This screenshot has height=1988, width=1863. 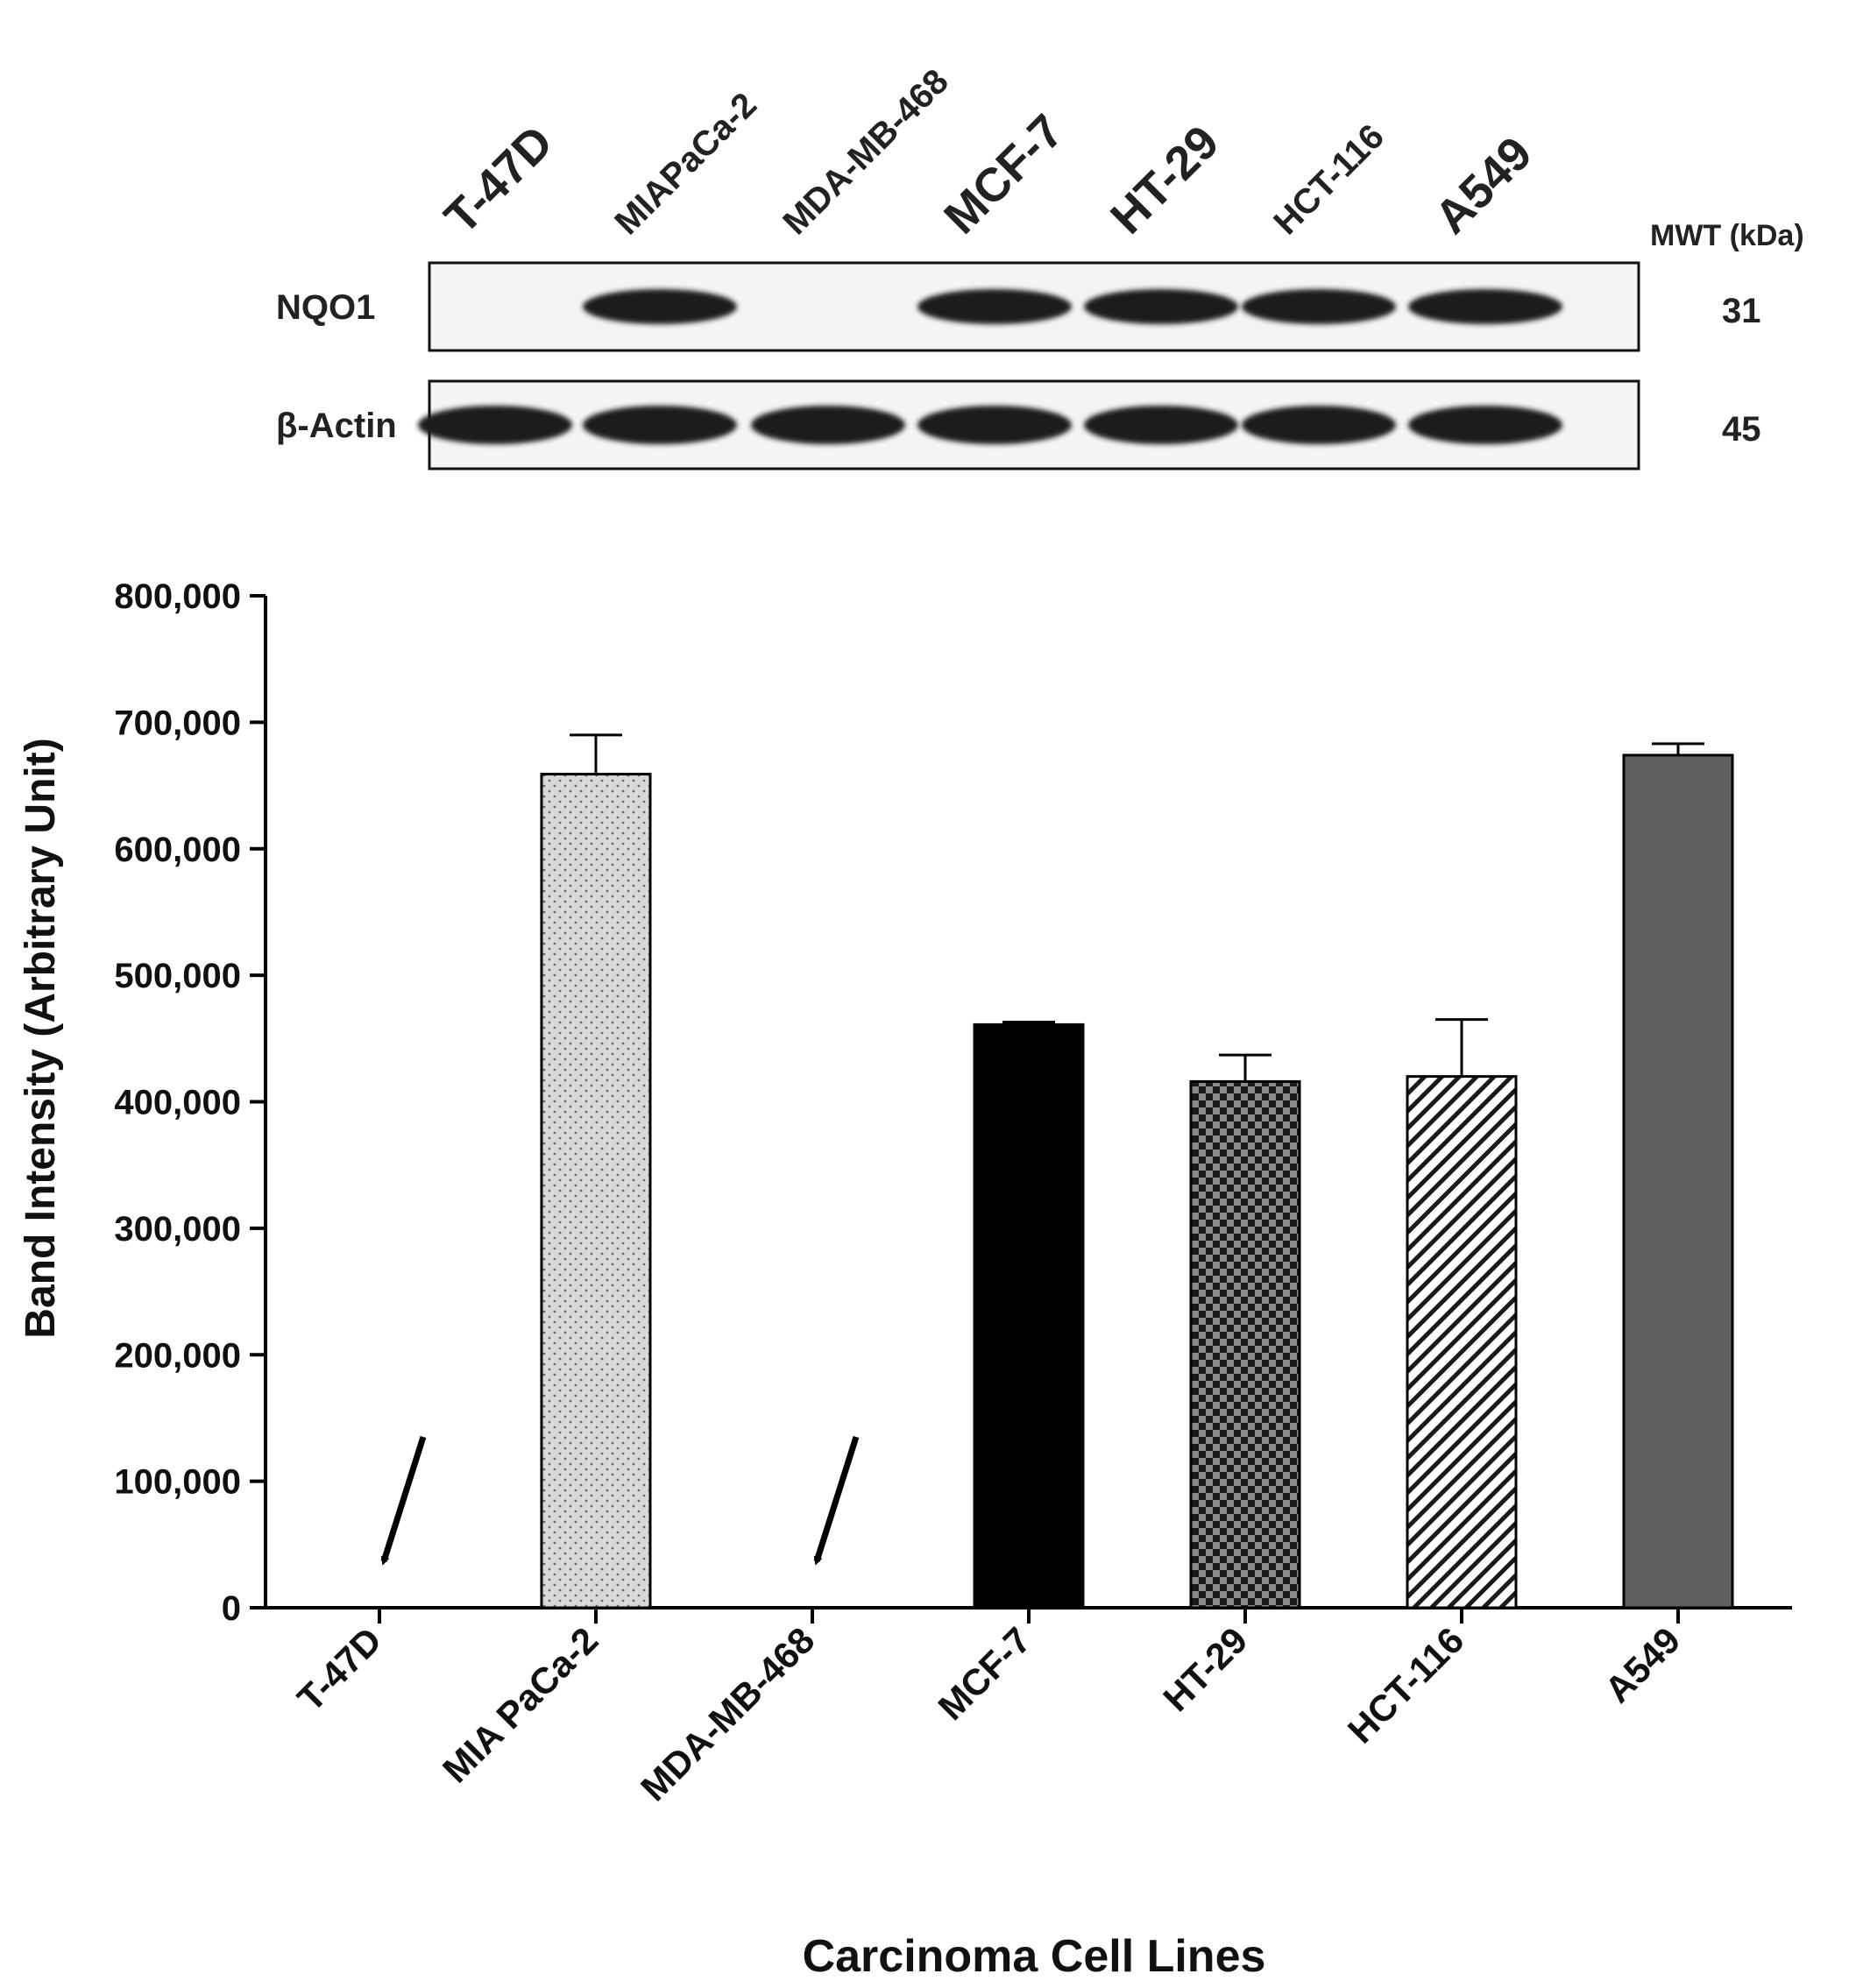 What do you see at coordinates (1642, 1664) in the screenshot?
I see `x-tick-label: A549` at bounding box center [1642, 1664].